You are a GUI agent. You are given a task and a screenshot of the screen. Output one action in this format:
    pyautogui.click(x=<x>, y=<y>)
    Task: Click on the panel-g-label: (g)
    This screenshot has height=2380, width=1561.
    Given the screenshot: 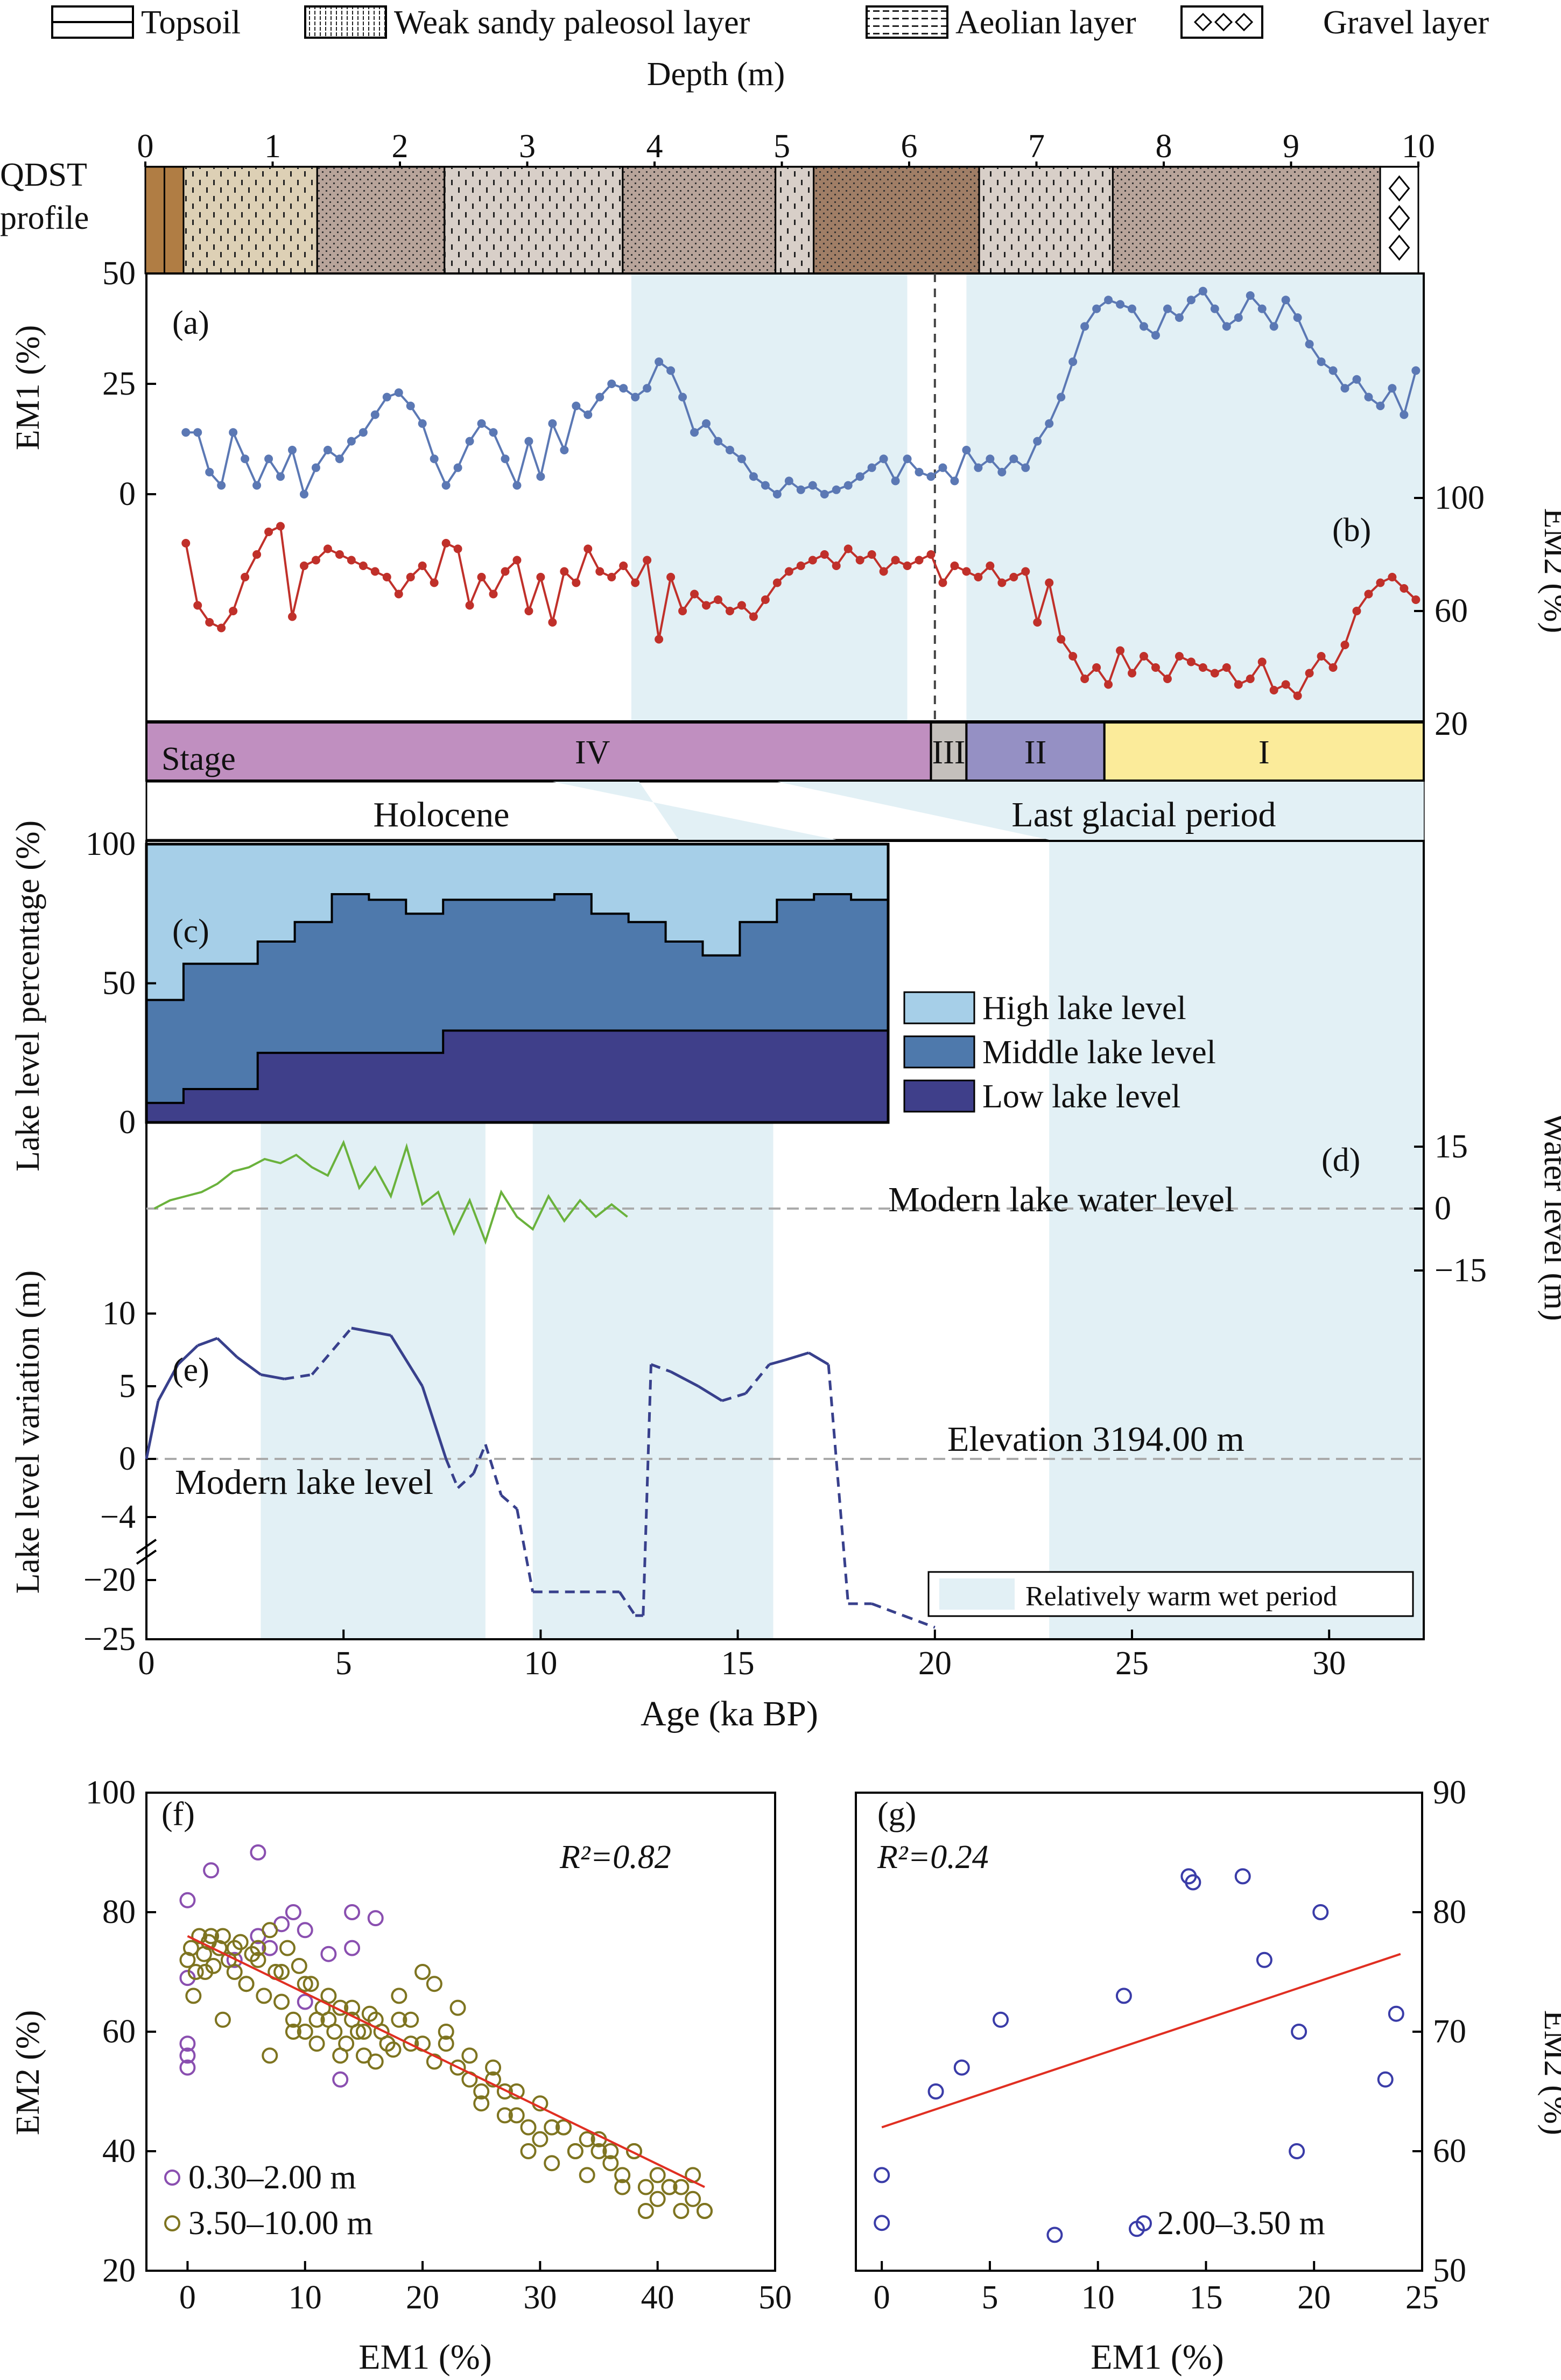 What is the action you would take?
    pyautogui.click(x=896, y=1815)
    